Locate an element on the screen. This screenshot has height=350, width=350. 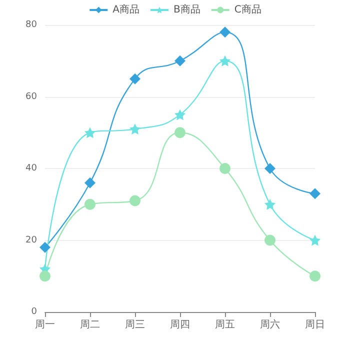
x-tick-label: 周一 is located at coordinates (45, 325).